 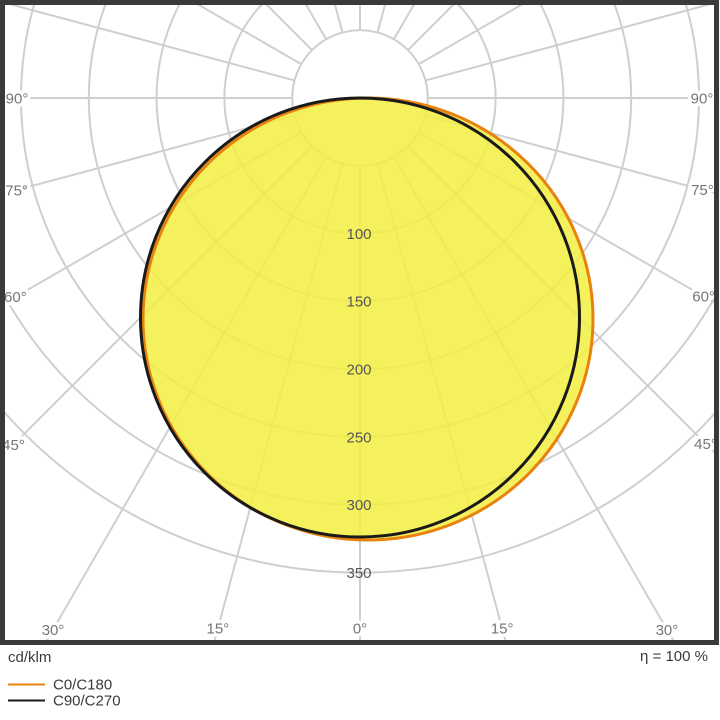 I want to click on radial-tick-label: 300, so click(x=358, y=505).